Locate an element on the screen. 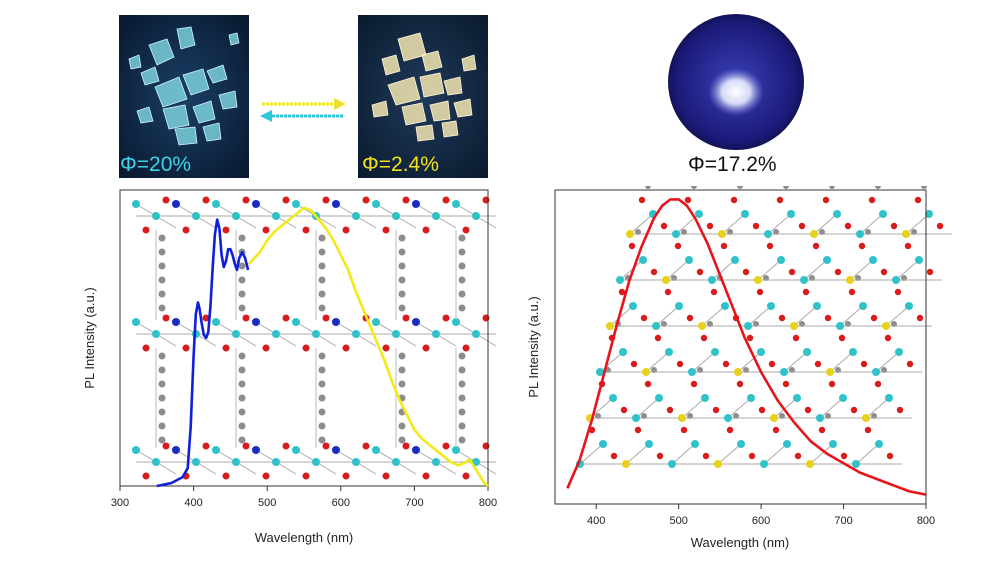  backward-arrow-icon is located at coordinates (302, 116).